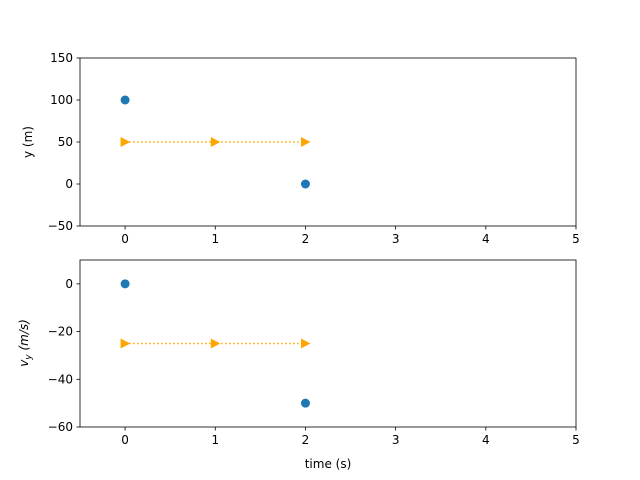  What do you see at coordinates (65, 142) in the screenshot?
I see `y-tick-label: 50` at bounding box center [65, 142].